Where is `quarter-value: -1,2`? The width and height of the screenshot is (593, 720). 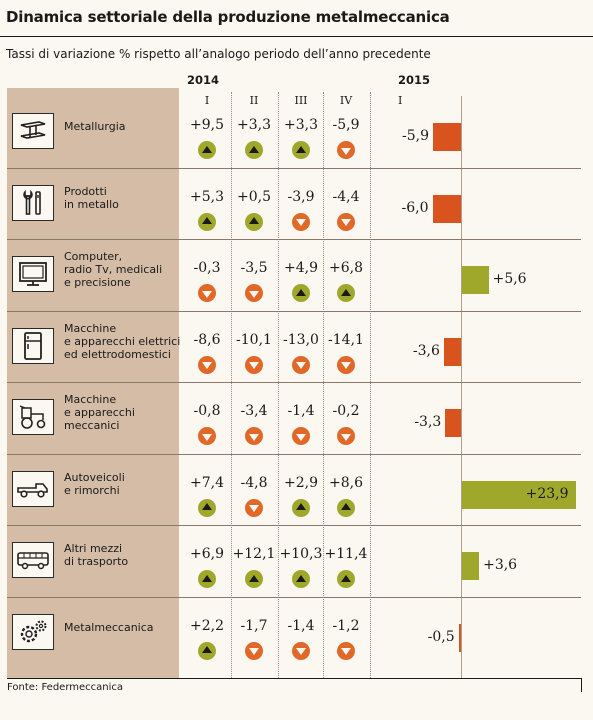
quarter-value: -1,2 is located at coordinates (346, 625).